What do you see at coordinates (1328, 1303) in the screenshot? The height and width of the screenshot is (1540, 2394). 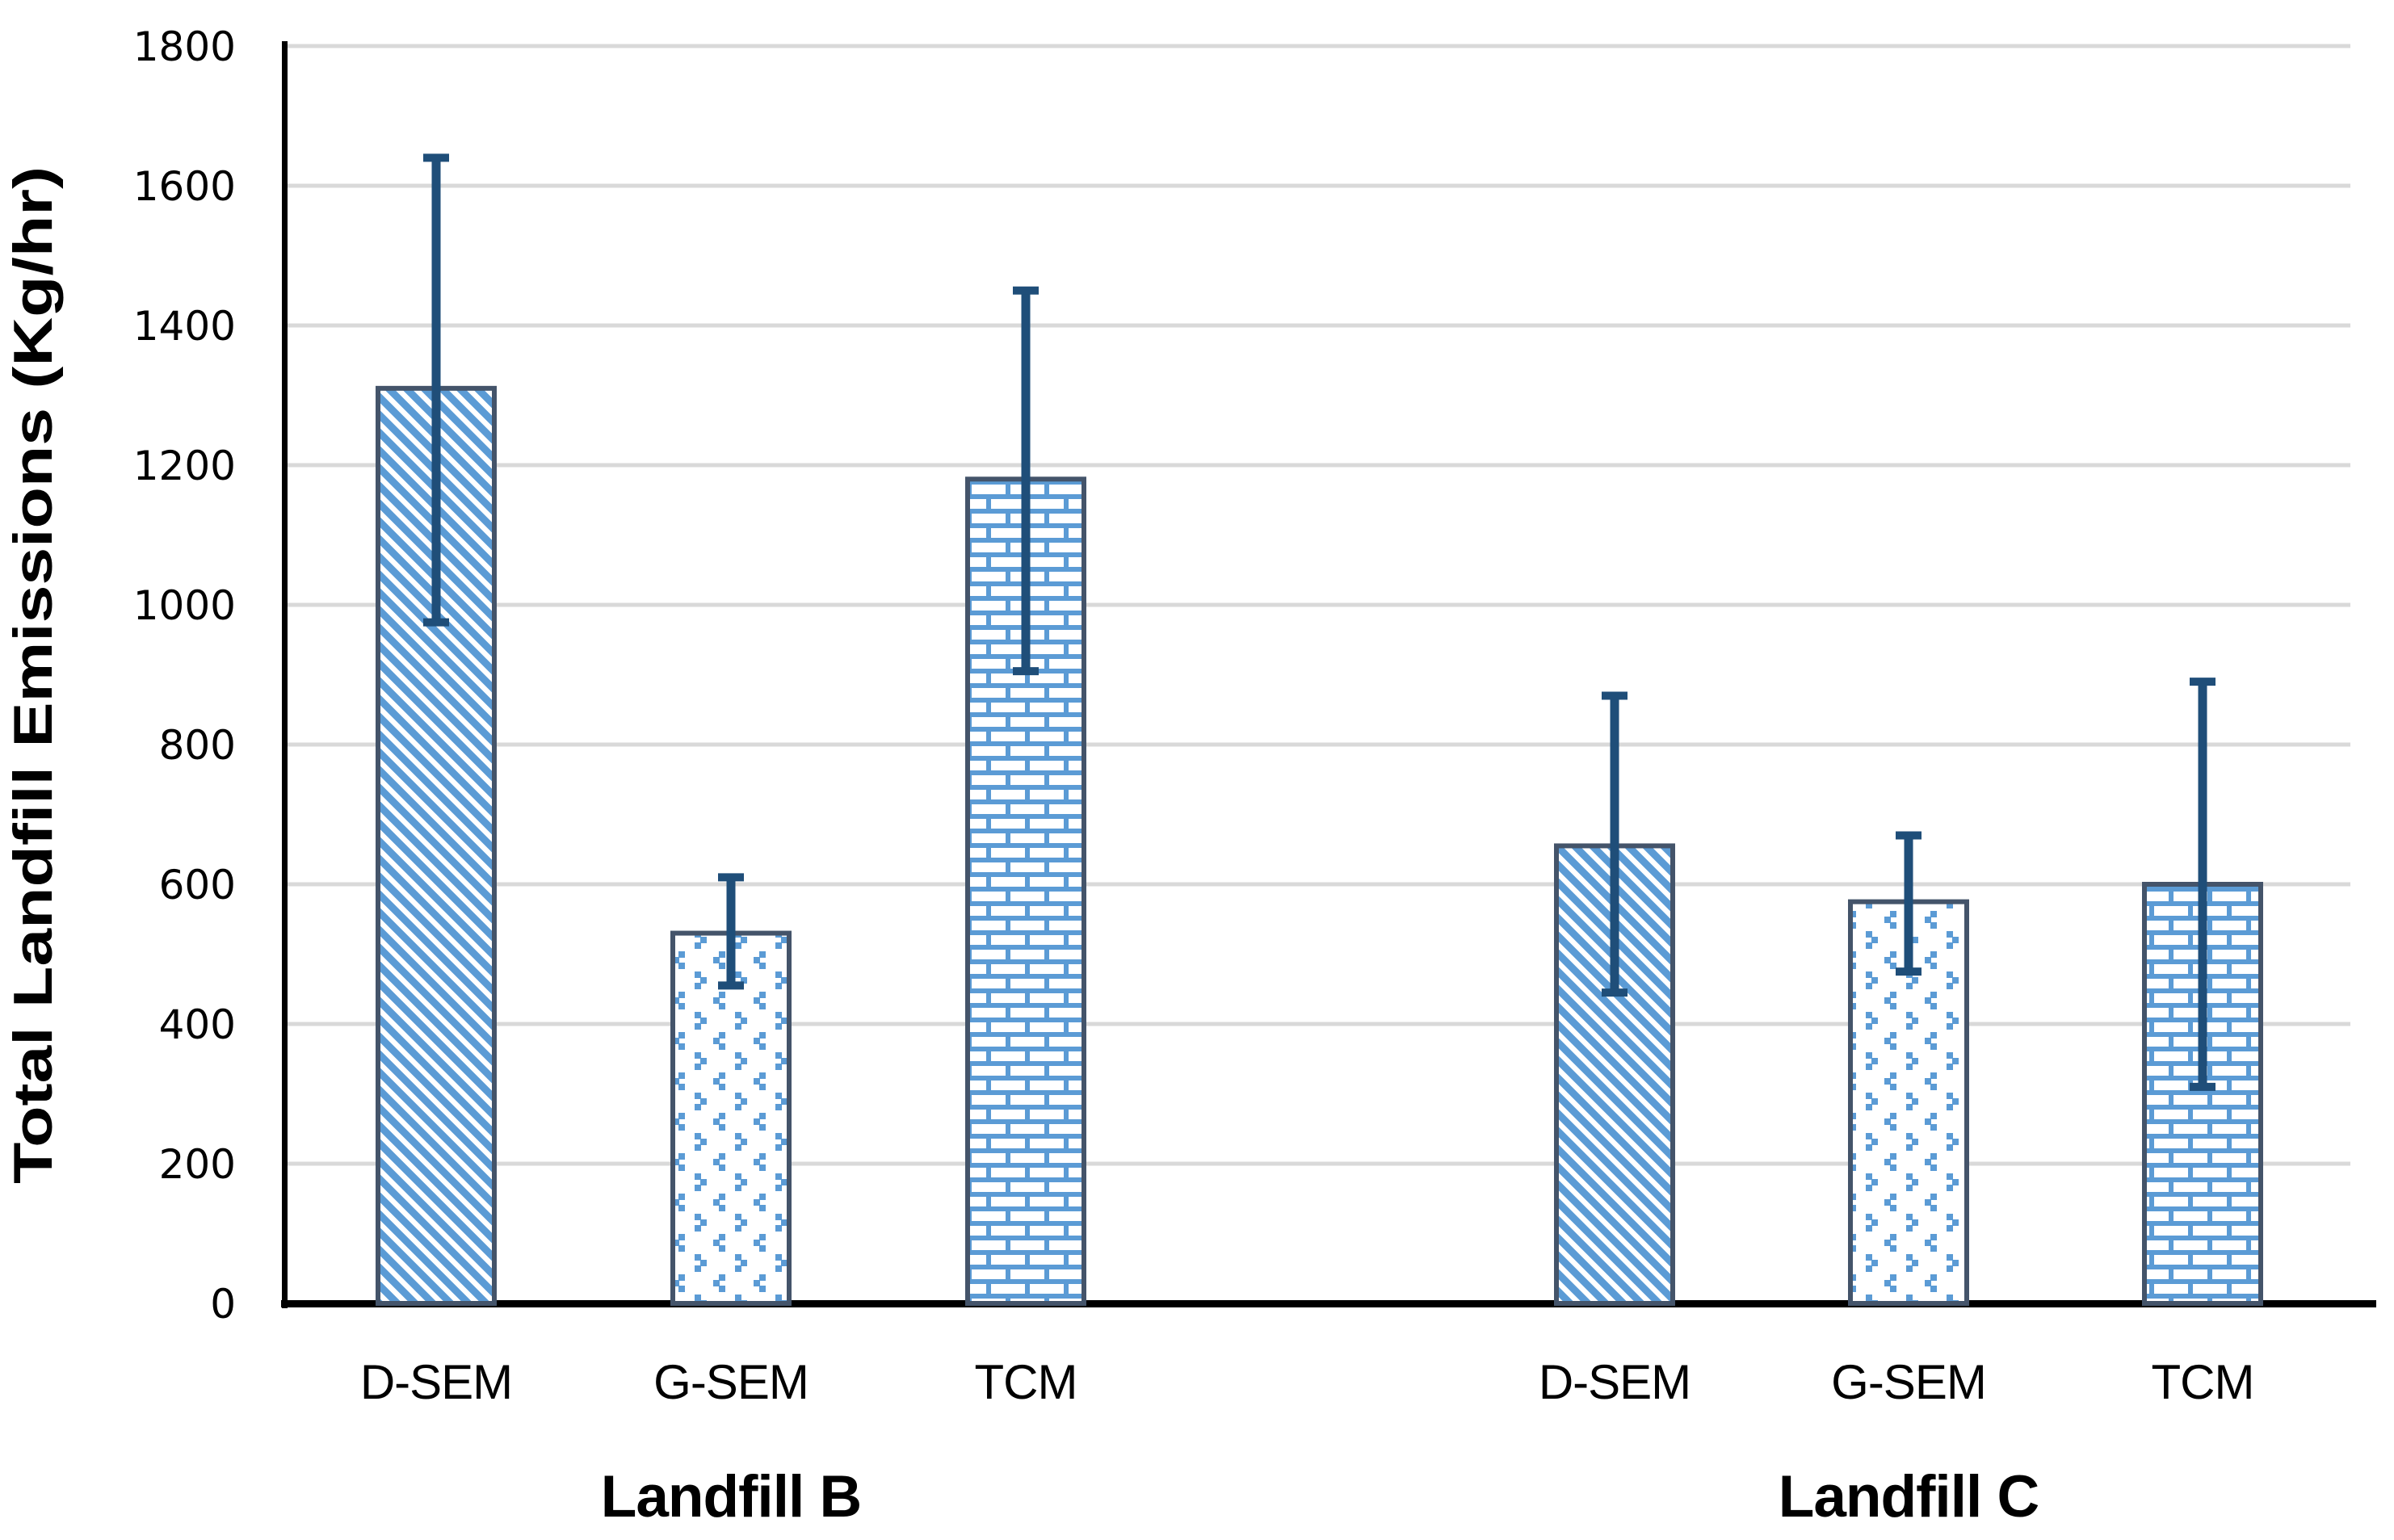 I see `x-axis-line` at bounding box center [1328, 1303].